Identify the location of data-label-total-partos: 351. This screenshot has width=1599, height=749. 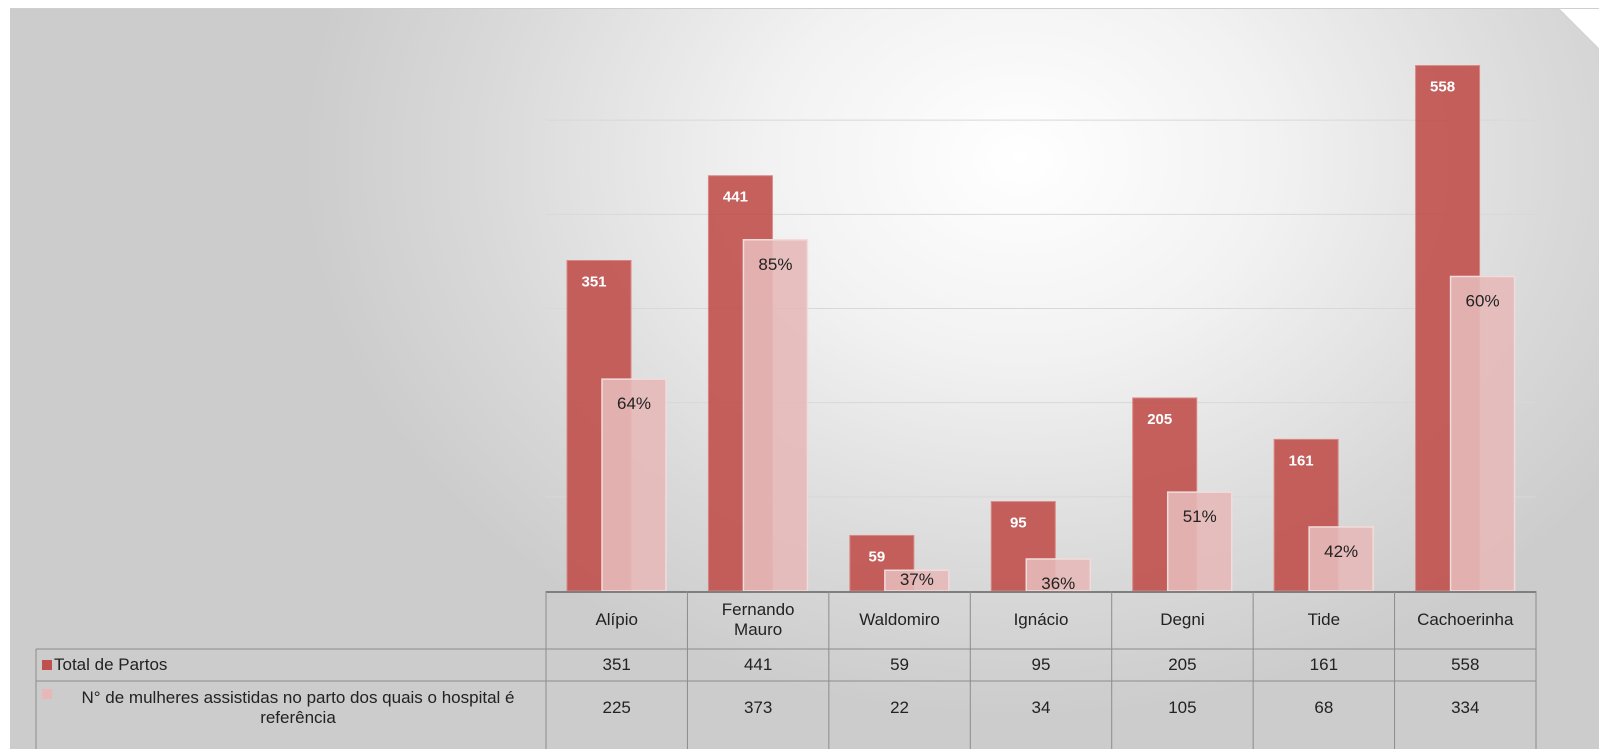
(593, 281).